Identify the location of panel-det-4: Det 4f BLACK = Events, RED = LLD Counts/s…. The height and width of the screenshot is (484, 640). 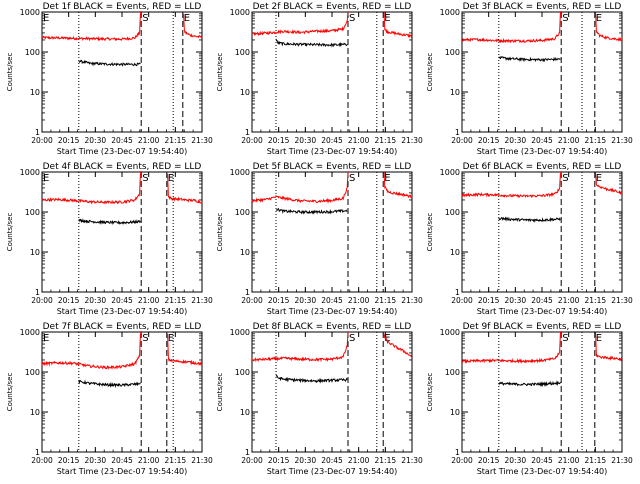
(109, 239).